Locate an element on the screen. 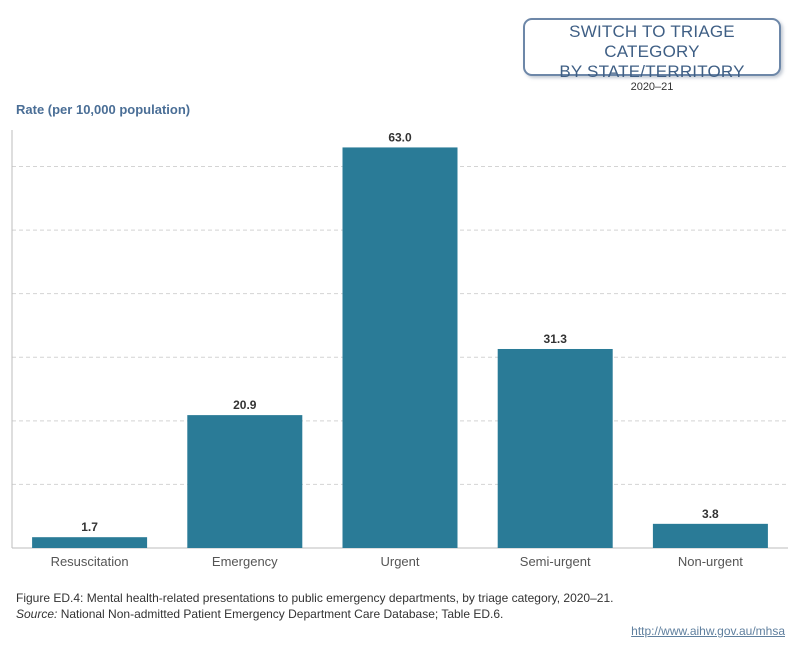 This screenshot has height=650, width=800. switch-button-line1: SWITCH TO TRIAGE CATEGORY is located at coordinates (652, 41).